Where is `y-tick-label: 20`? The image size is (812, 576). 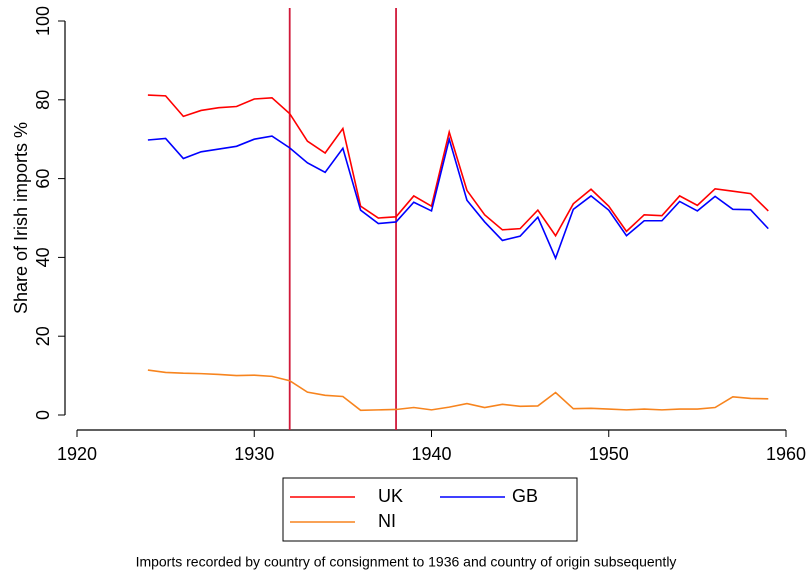 y-tick-label: 20 is located at coordinates (43, 336).